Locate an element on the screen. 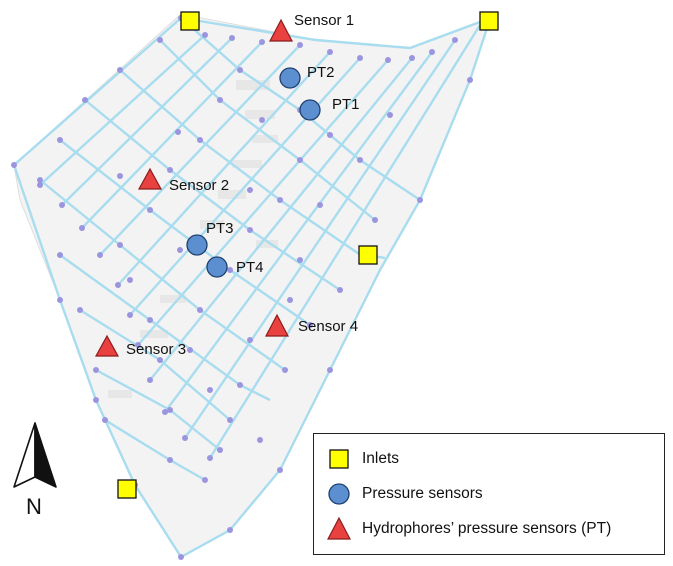  pt1-marker is located at coordinates (310, 110).